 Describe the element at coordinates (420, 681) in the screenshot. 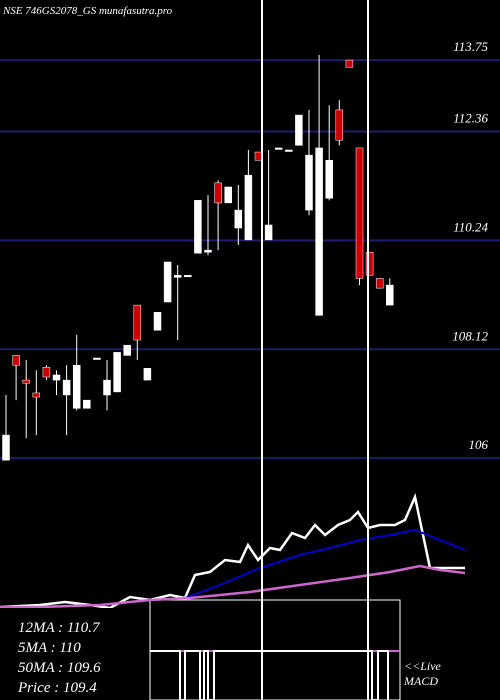

I see `macd-label: MACD` at that location.